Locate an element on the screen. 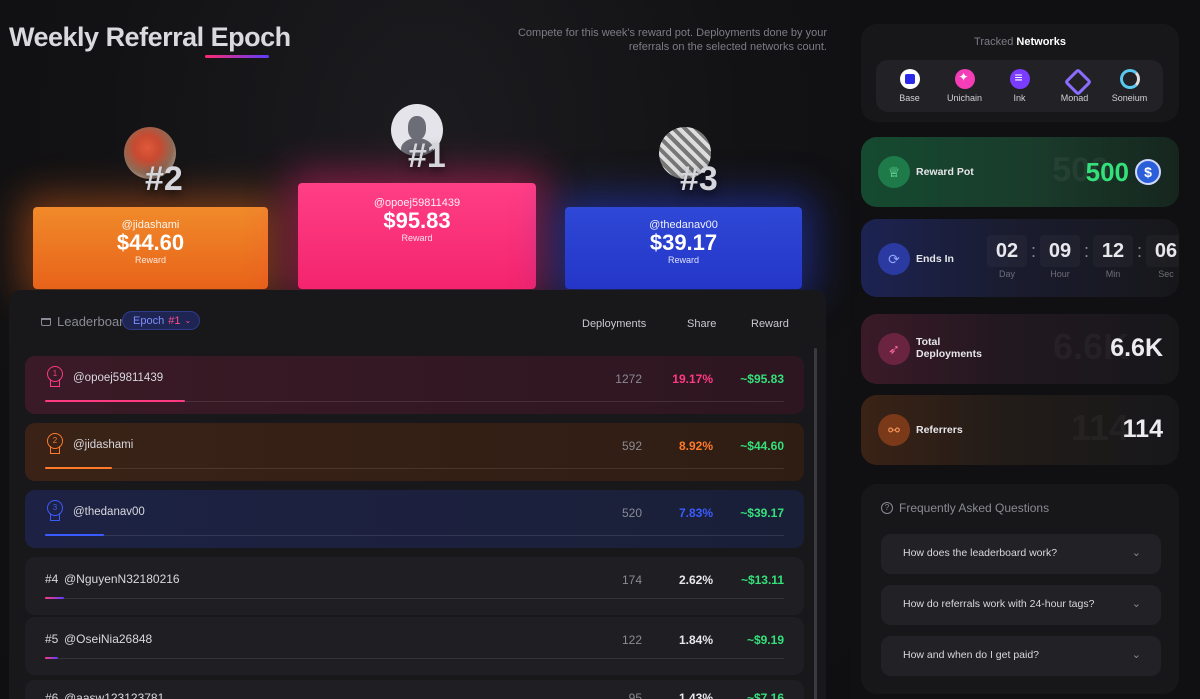 The height and width of the screenshot is (699, 1200). countdown-unit: Sec is located at coordinates (1166, 274).